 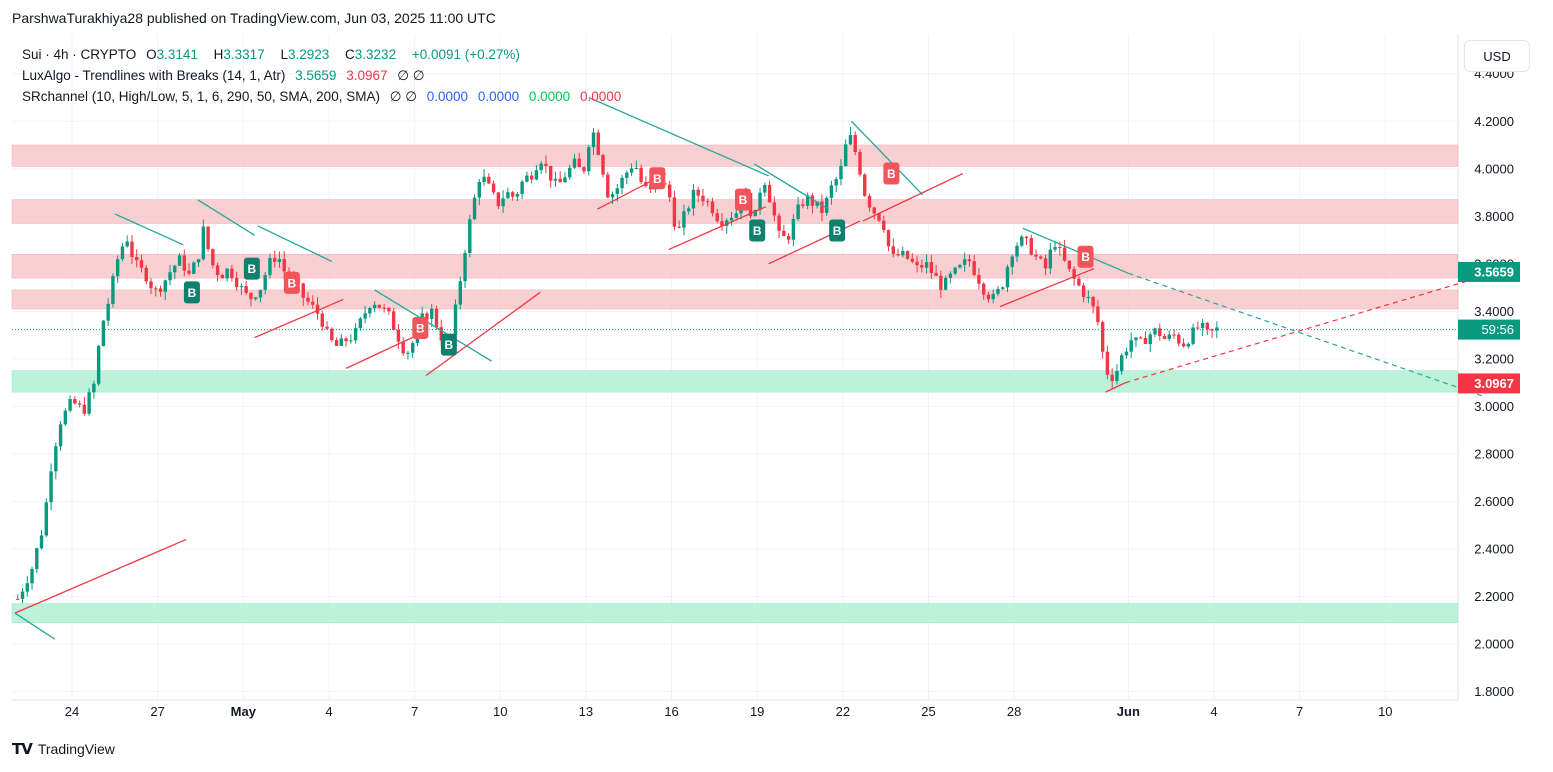 What do you see at coordinates (1489, 271) in the screenshot?
I see `indicator-axis-label-bg` at bounding box center [1489, 271].